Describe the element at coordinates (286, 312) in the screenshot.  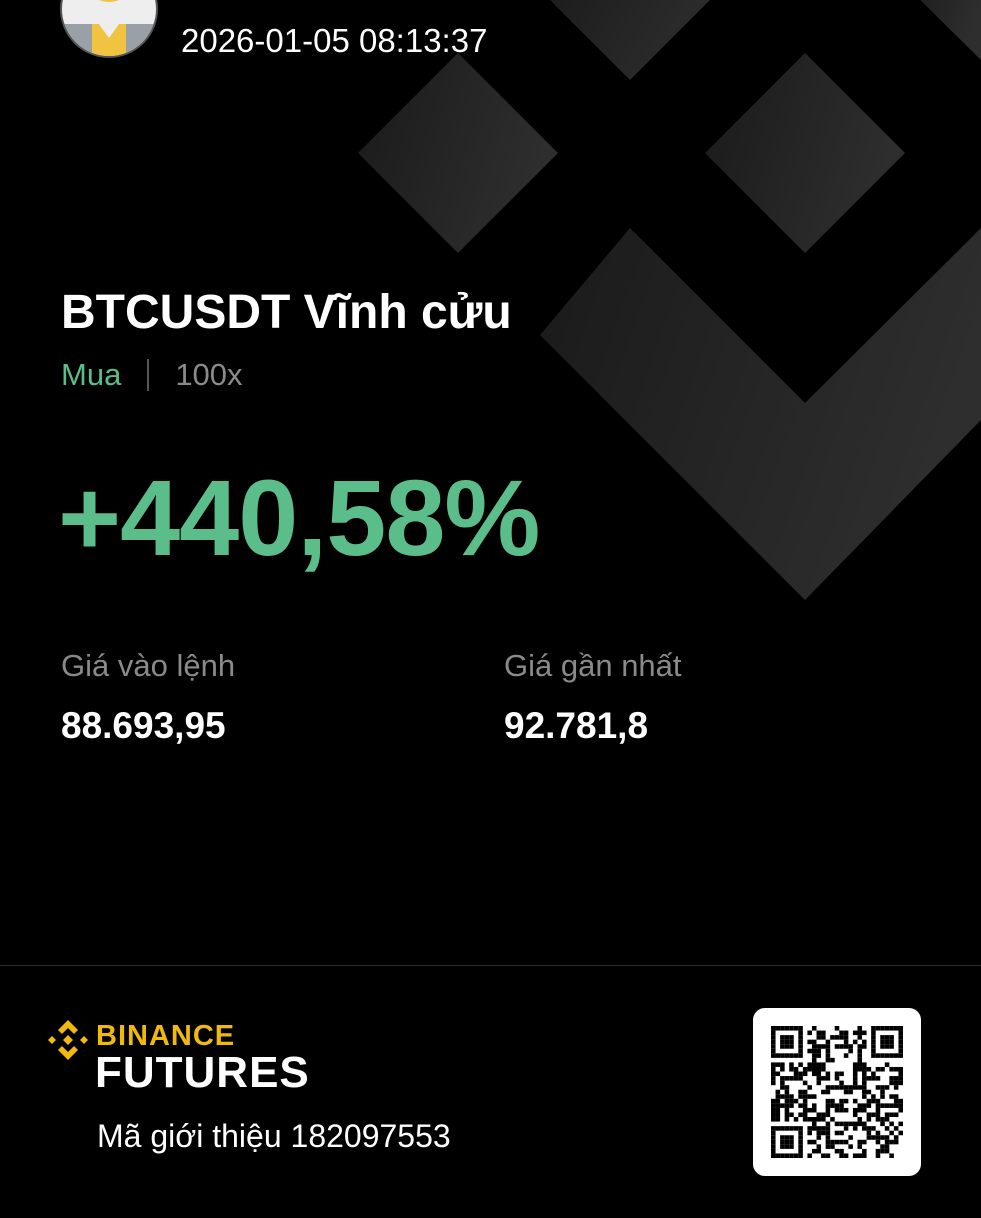
I see `symbol-title: BTCUSDT Vĩnh cửu` at that location.